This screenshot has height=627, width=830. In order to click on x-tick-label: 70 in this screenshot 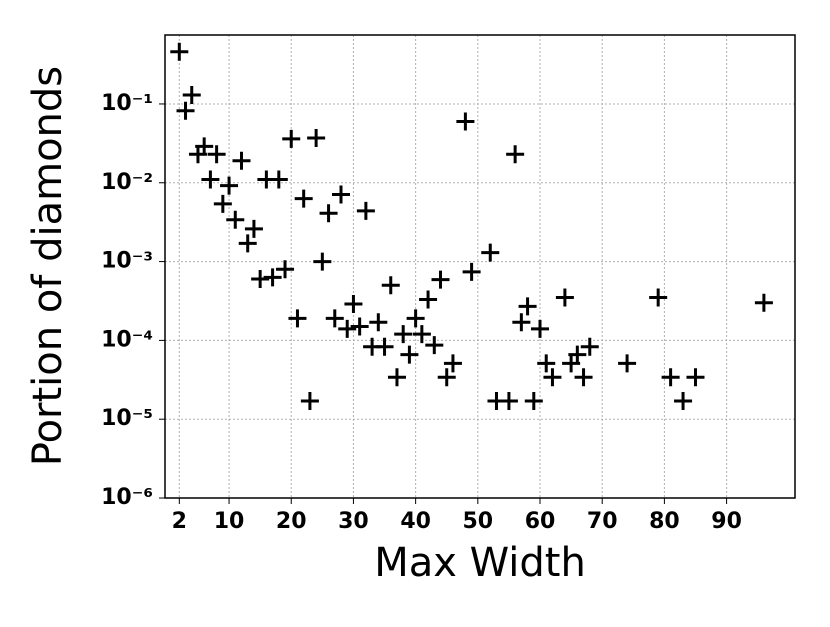, I will do `click(602, 521)`.